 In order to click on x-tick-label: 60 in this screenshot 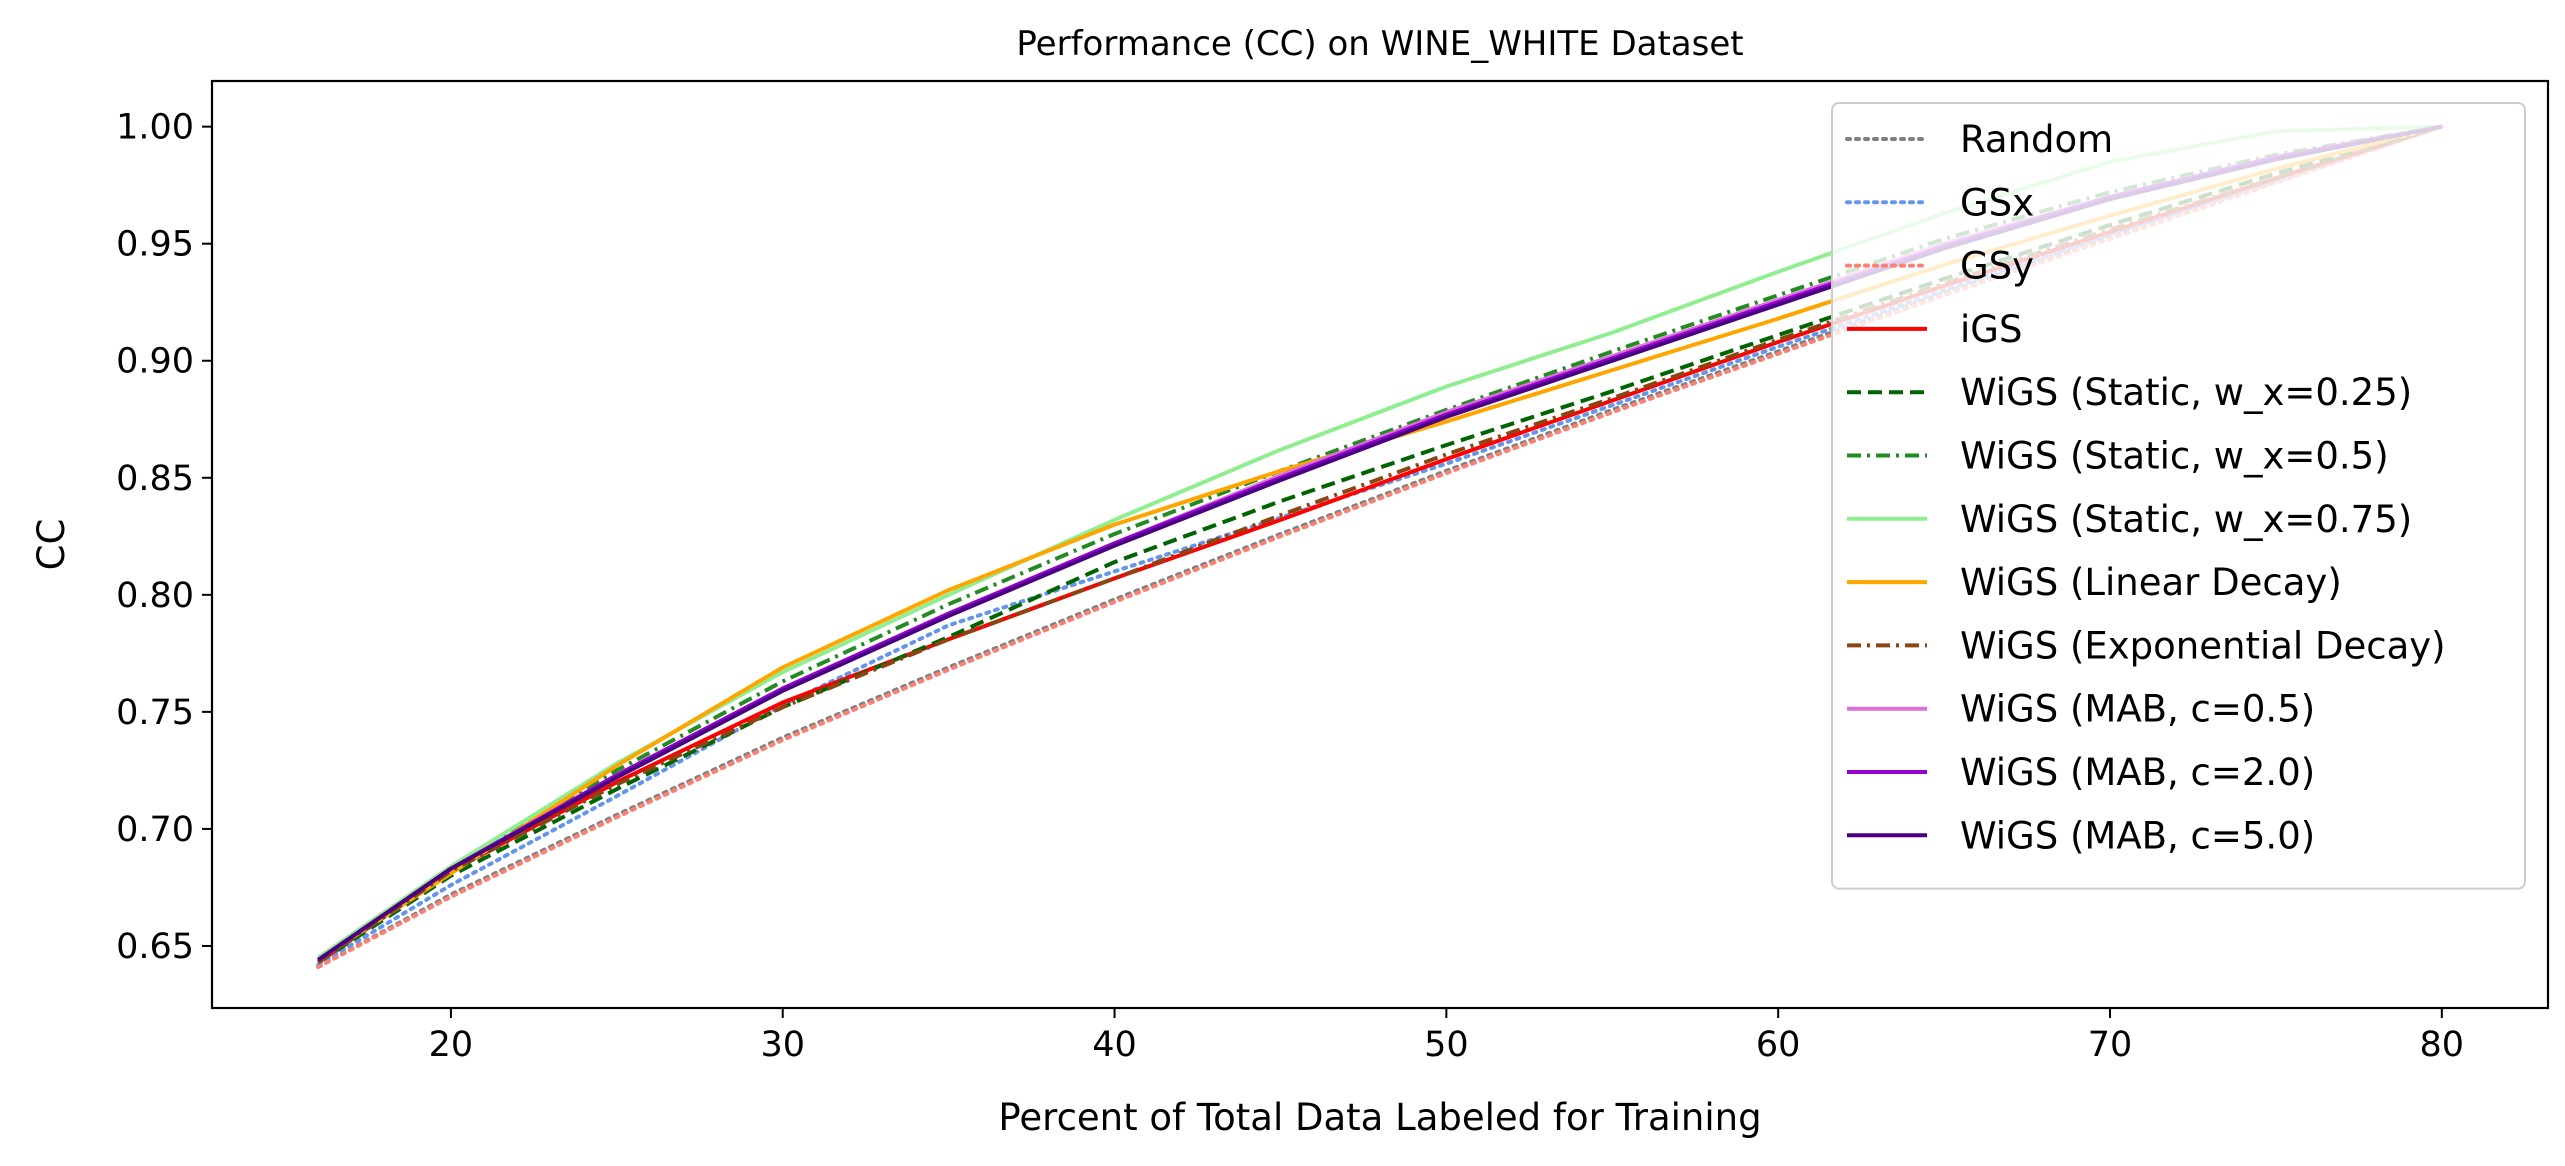, I will do `click(1778, 1045)`.